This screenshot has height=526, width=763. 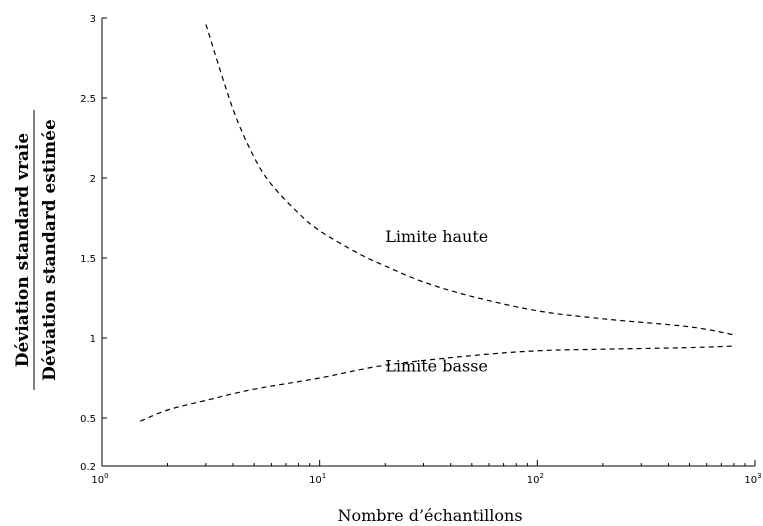 What do you see at coordinates (429, 515) in the screenshot?
I see `x-axis-title: Nombre d’échantillons` at bounding box center [429, 515].